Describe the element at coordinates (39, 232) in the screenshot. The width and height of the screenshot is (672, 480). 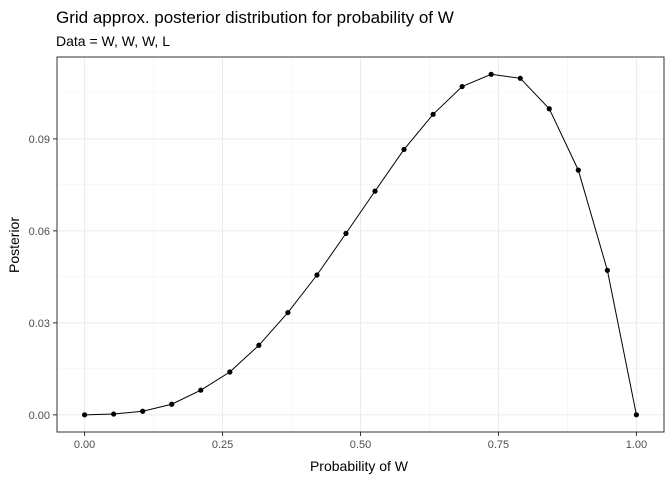
I see `y-tick-label: 0.06` at that location.